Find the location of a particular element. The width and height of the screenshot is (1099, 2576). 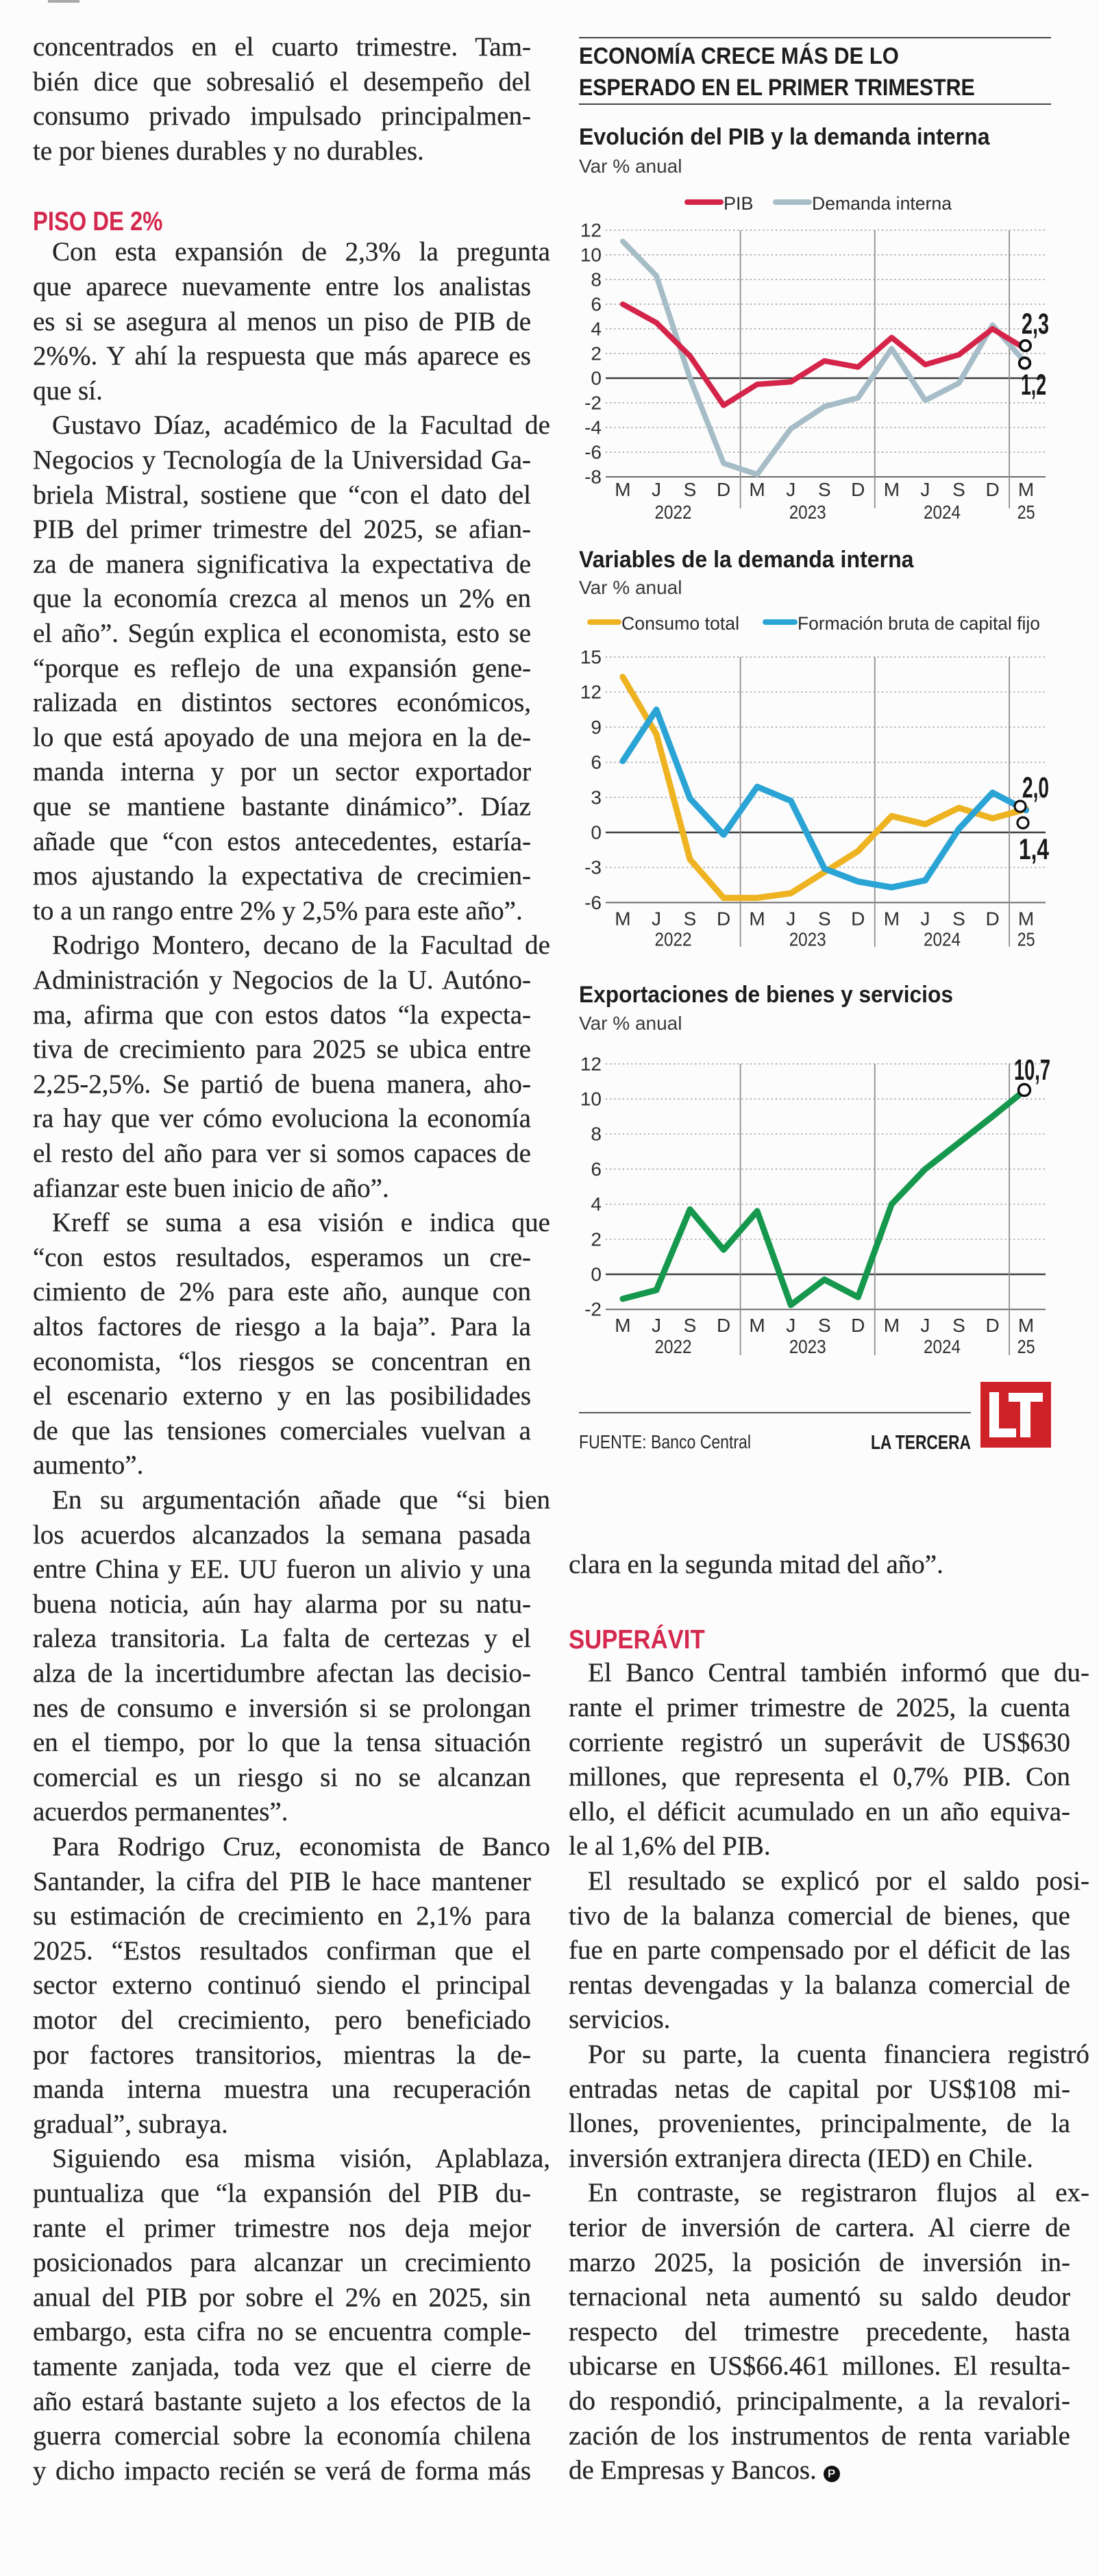

svg-text: 10,7 is located at coordinates (1032, 1070).